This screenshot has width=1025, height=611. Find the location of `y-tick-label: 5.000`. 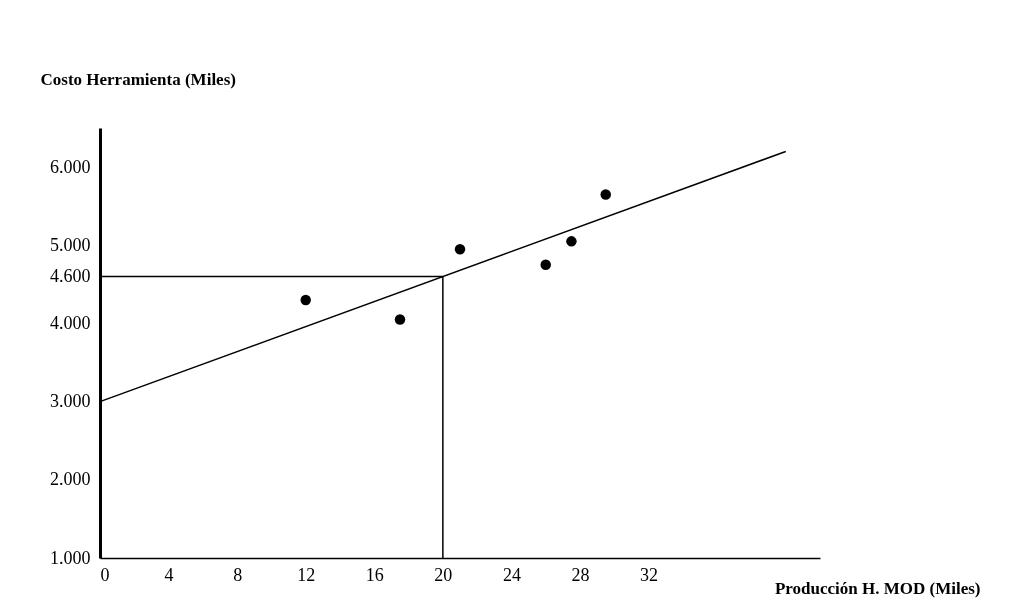

y-tick-label: 5.000 is located at coordinates (70, 244).